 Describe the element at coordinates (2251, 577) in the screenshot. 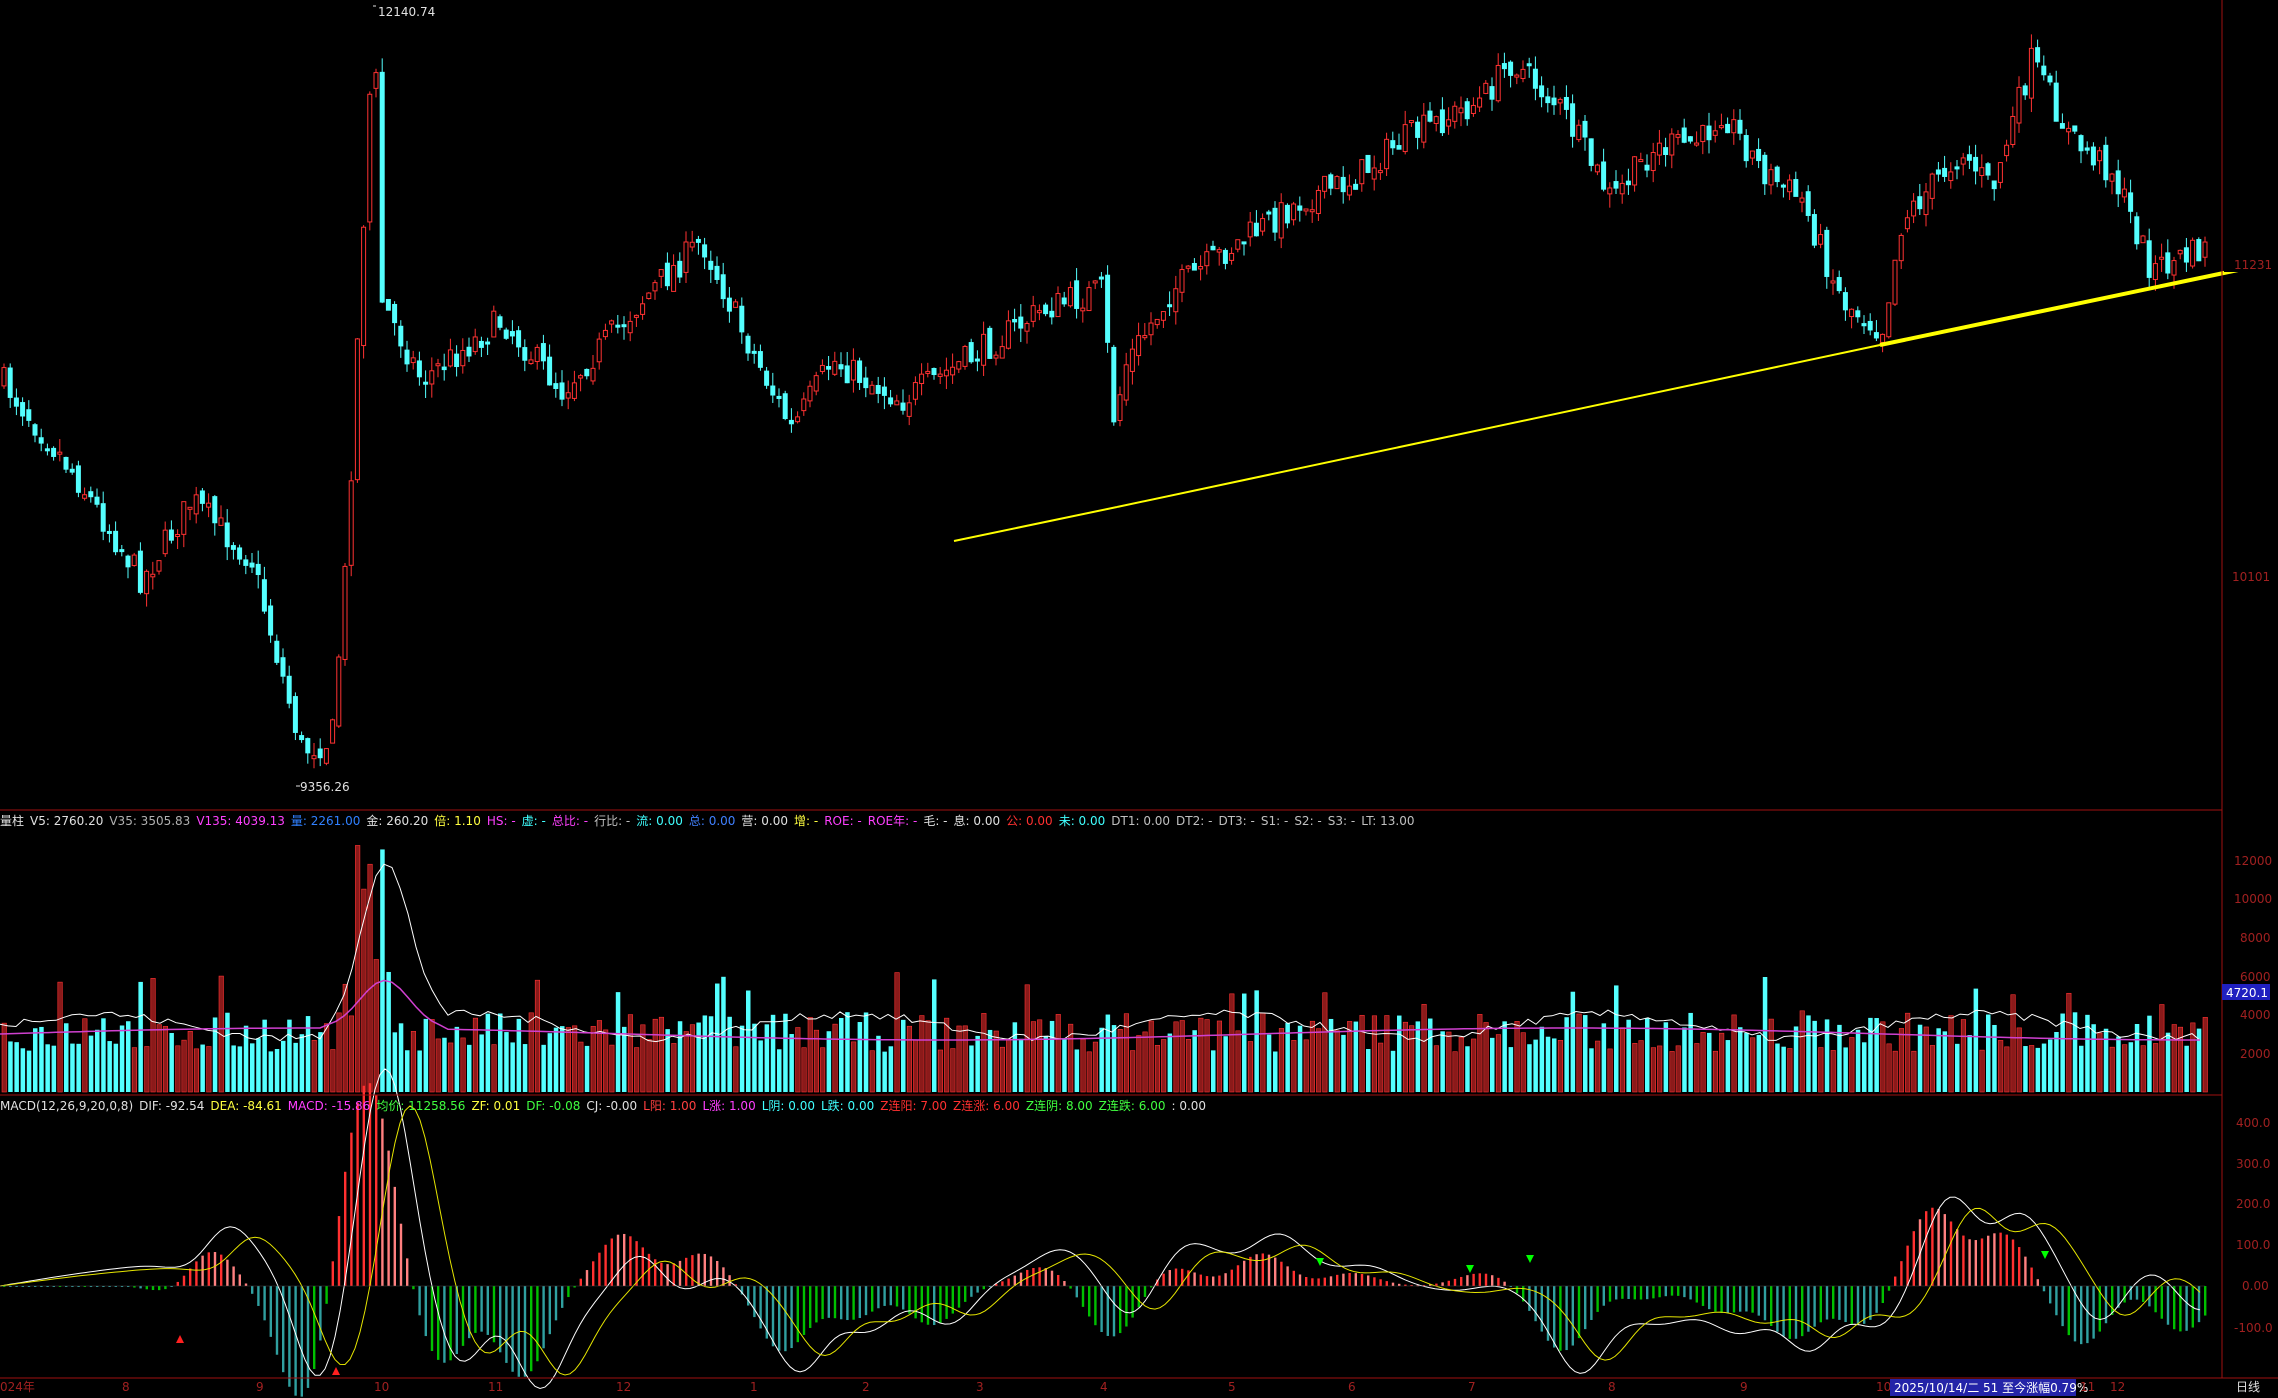

I see `price-tick-label: 10101` at that location.